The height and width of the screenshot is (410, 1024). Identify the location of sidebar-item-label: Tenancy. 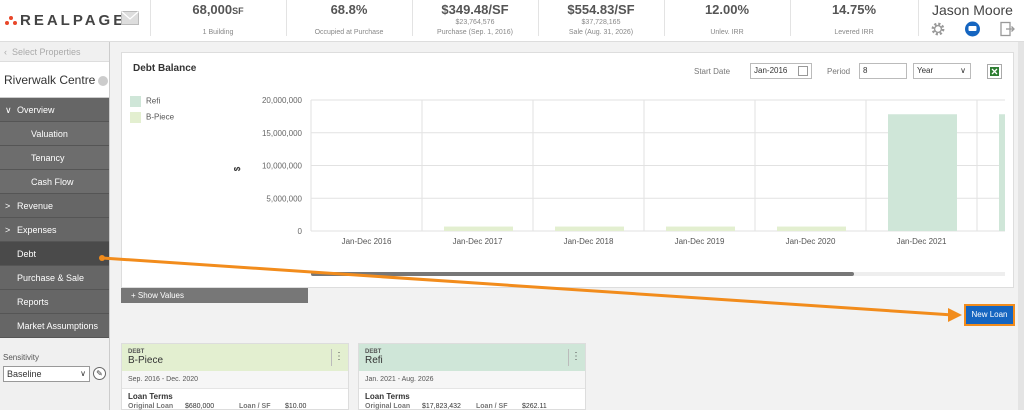
(48, 158).